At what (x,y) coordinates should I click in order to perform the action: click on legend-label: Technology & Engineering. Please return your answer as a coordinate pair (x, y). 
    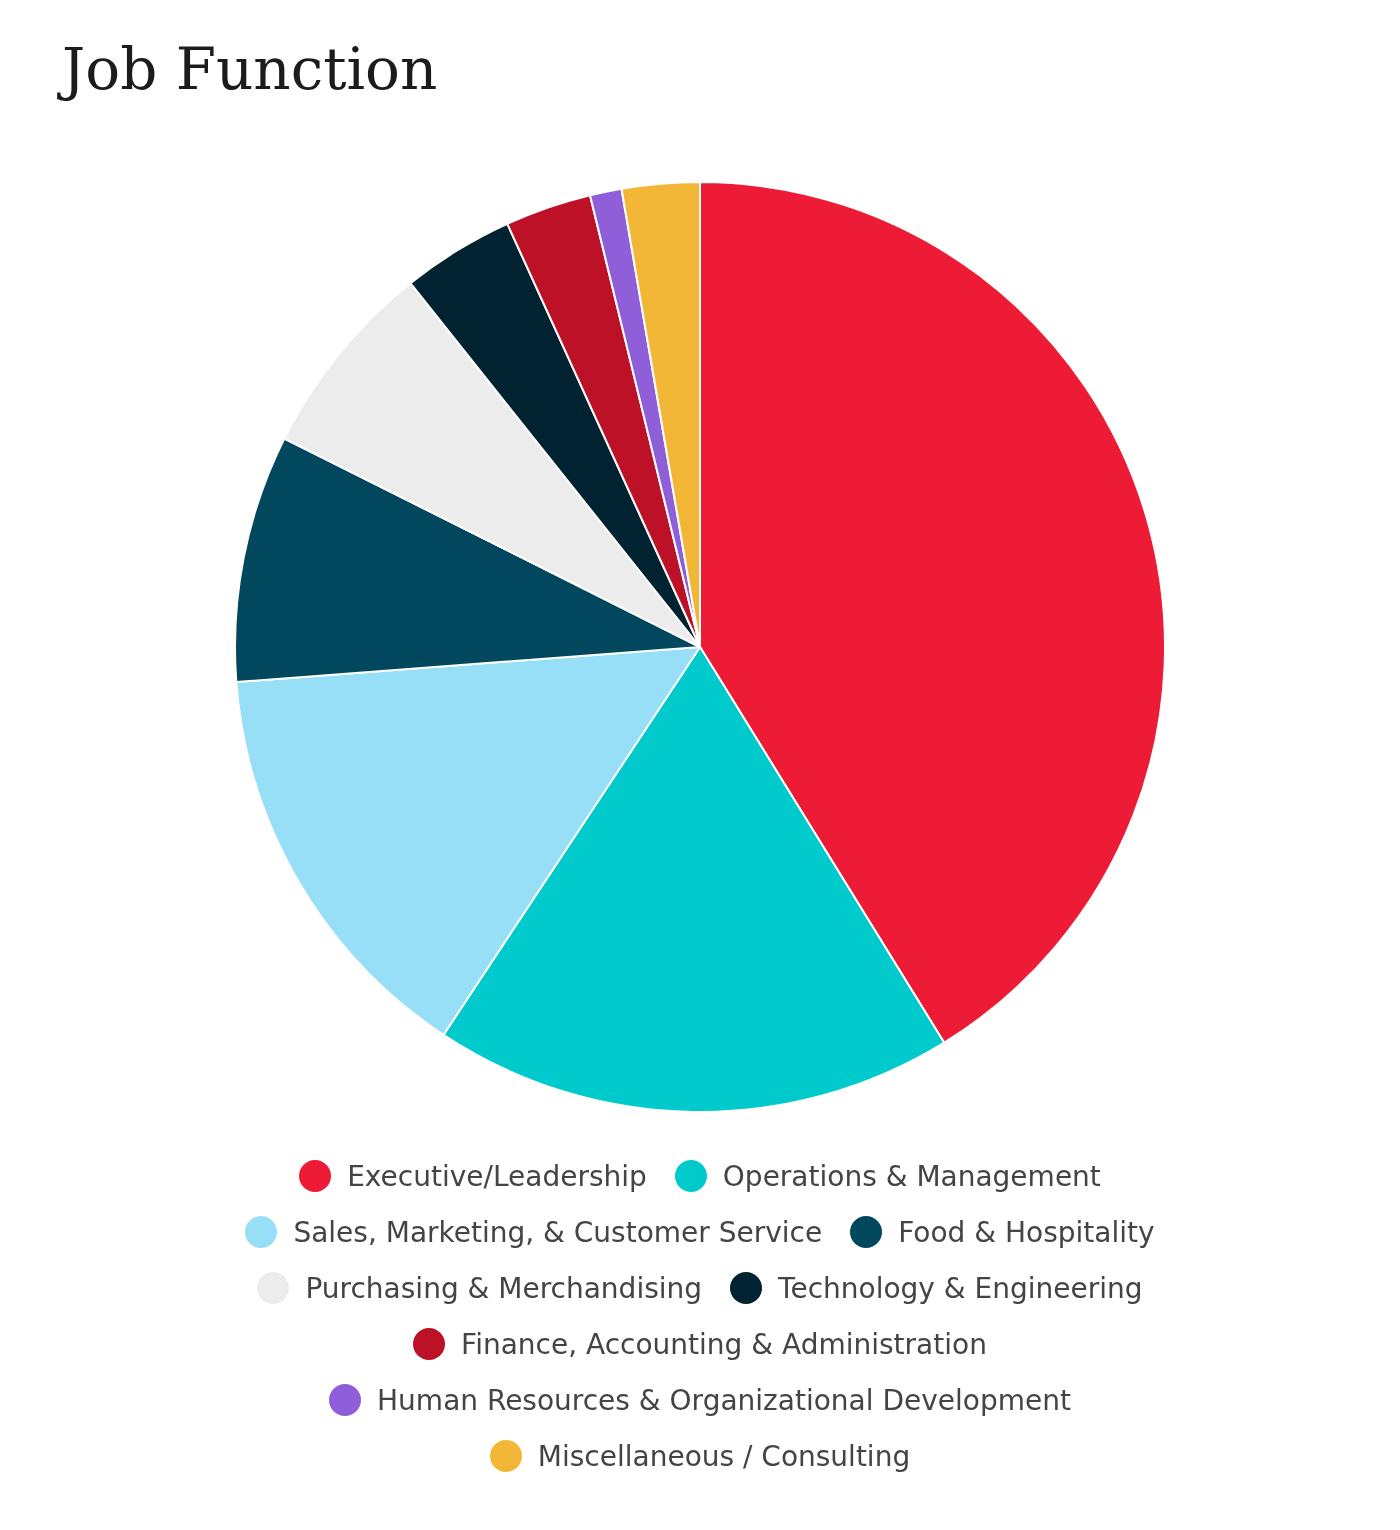
    Looking at the image, I should click on (960, 1288).